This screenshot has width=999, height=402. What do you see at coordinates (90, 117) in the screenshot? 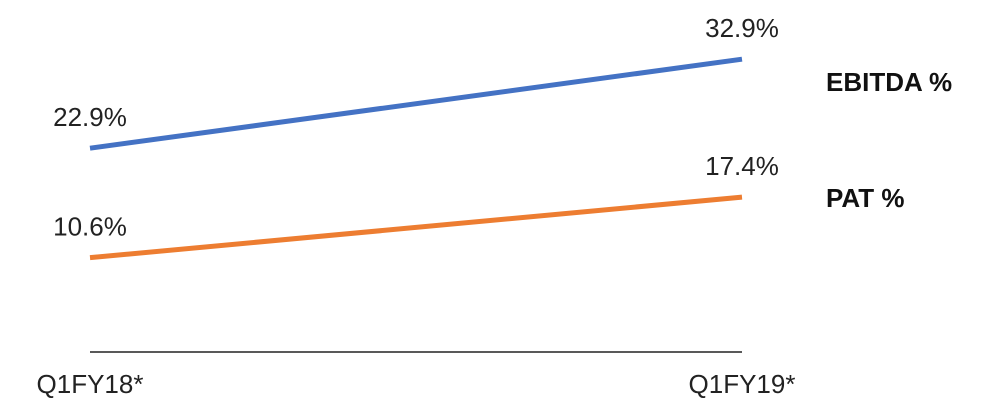
I see `data-label-ebitda-0: 22.9%` at bounding box center [90, 117].